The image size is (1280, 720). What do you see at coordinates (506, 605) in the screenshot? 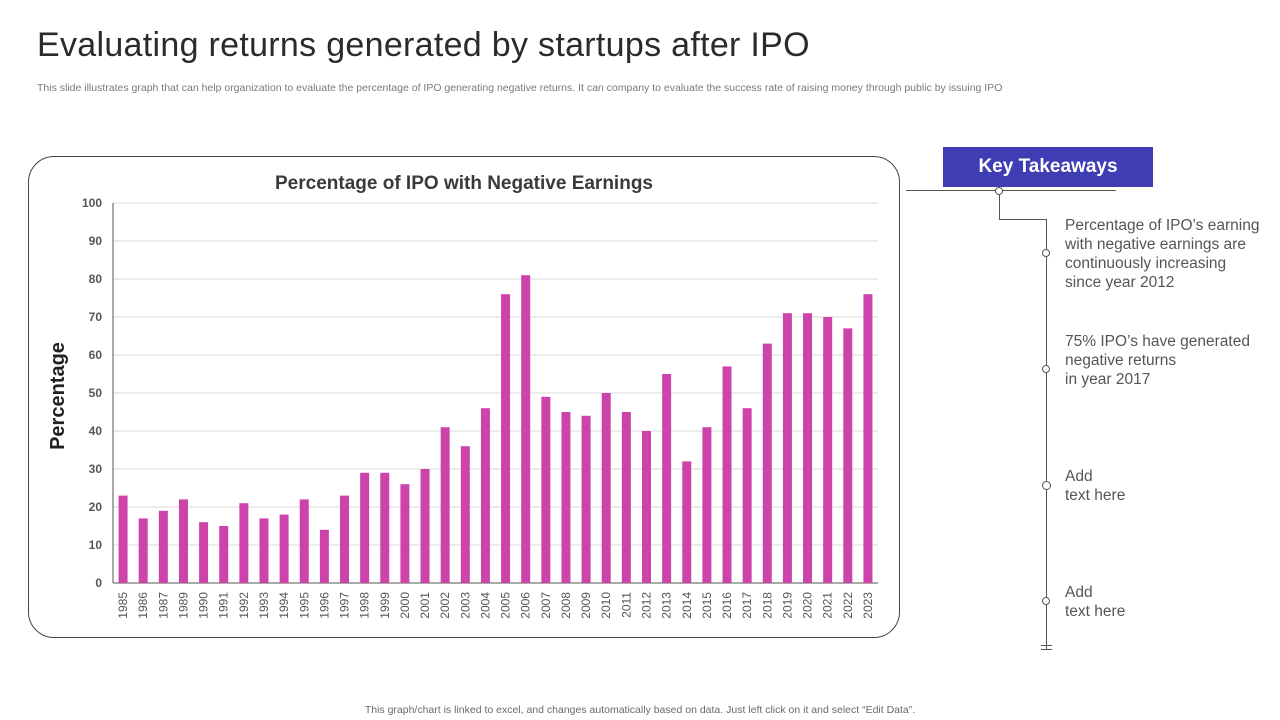
I see `x-tick-label: 2005` at bounding box center [506, 605].